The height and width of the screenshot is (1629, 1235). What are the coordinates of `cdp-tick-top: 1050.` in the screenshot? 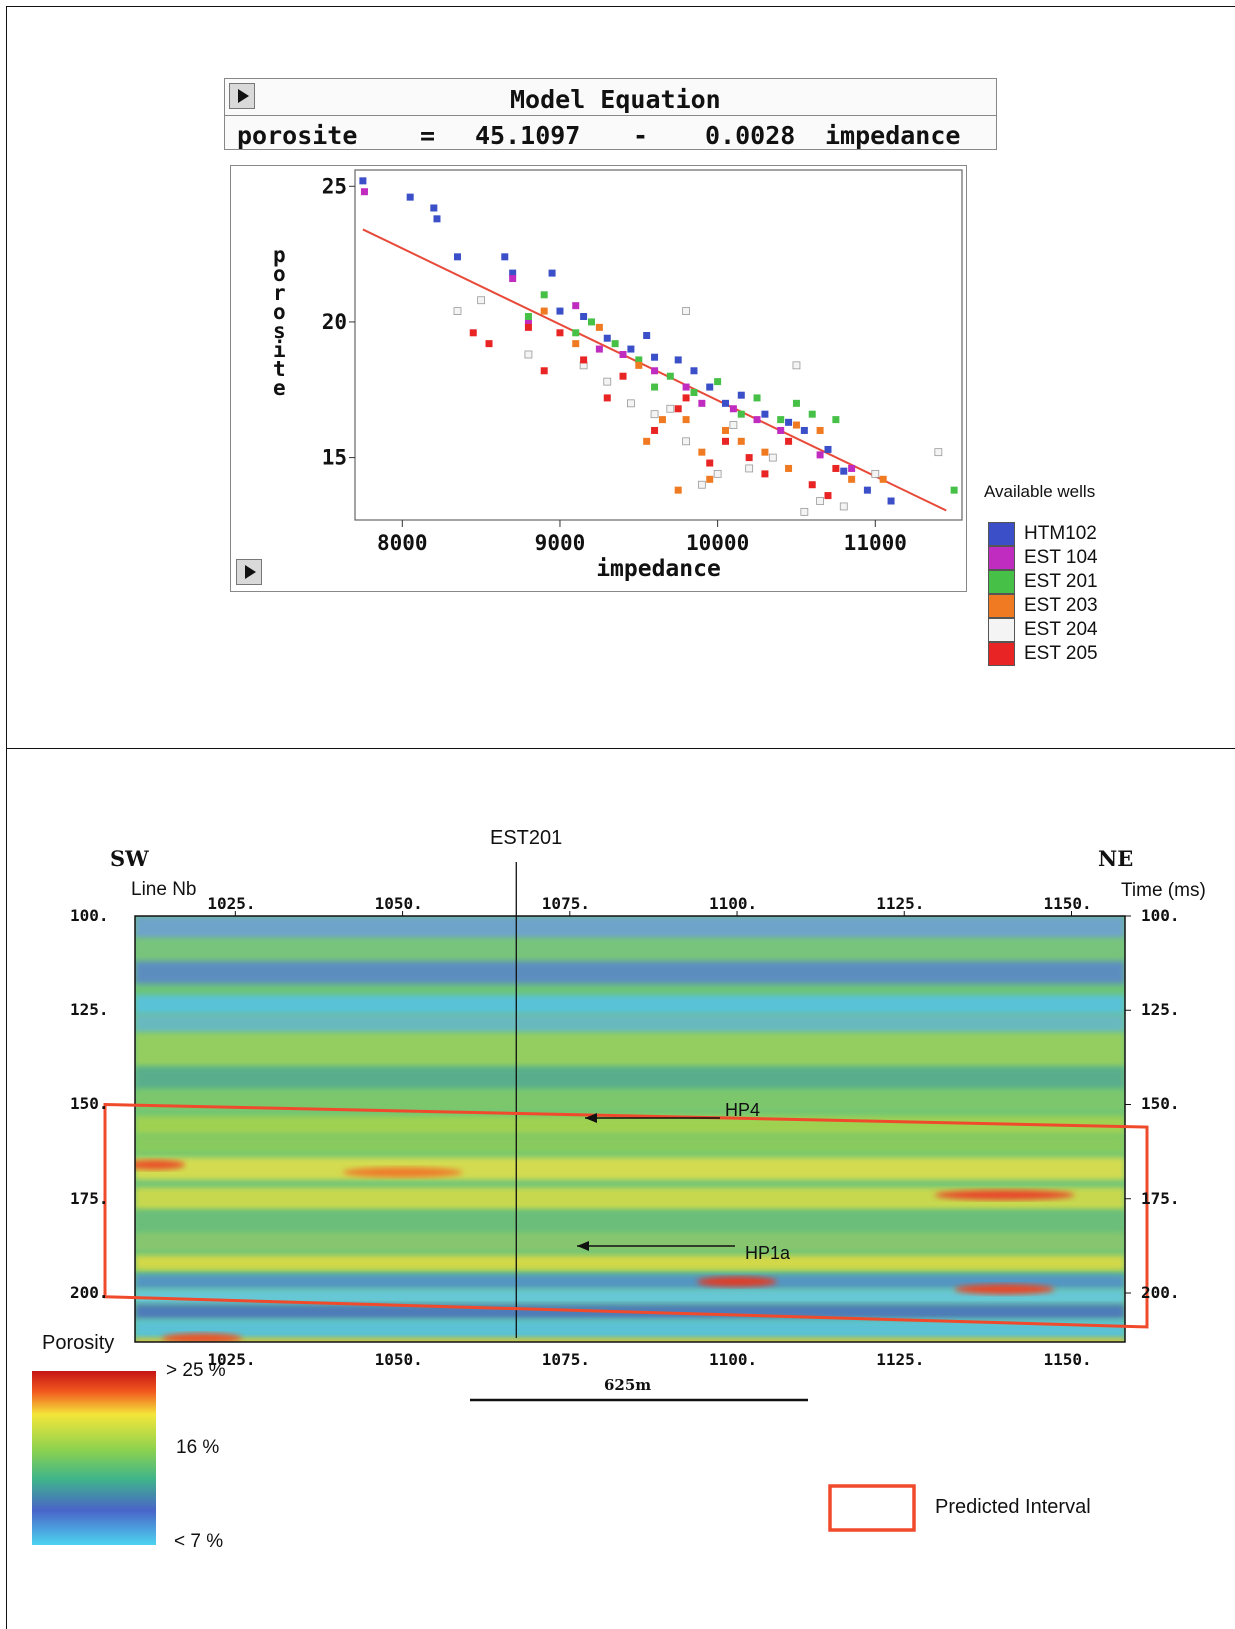 It's located at (398, 903).